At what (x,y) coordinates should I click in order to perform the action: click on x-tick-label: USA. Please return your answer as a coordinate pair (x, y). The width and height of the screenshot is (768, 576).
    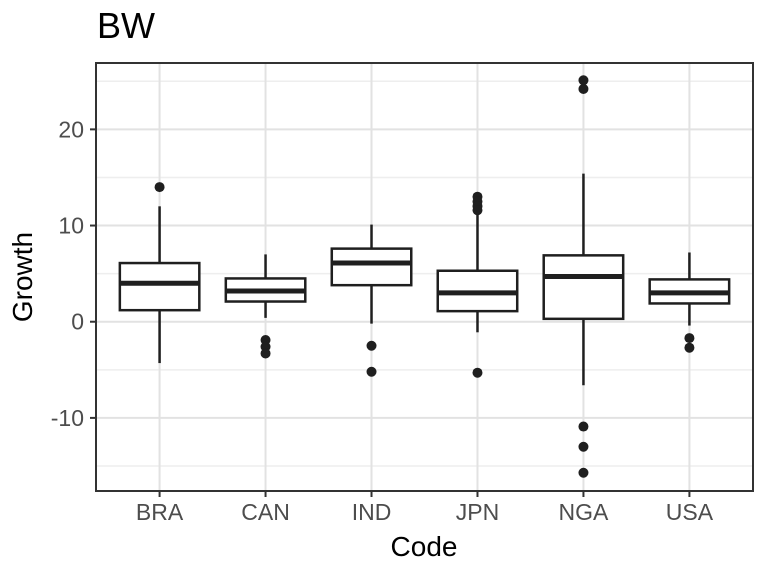
    Looking at the image, I should click on (690, 512).